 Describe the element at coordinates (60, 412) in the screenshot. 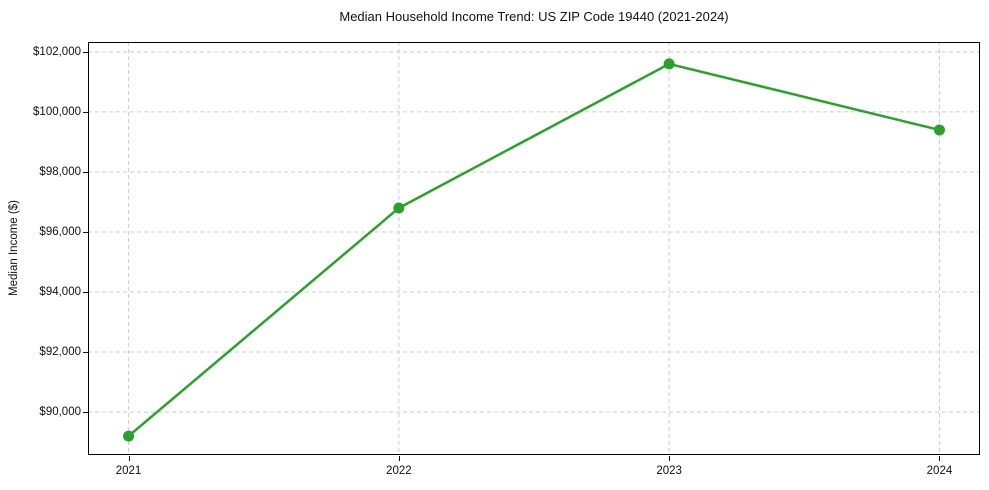

I see `y-tick-label: $90,000` at that location.